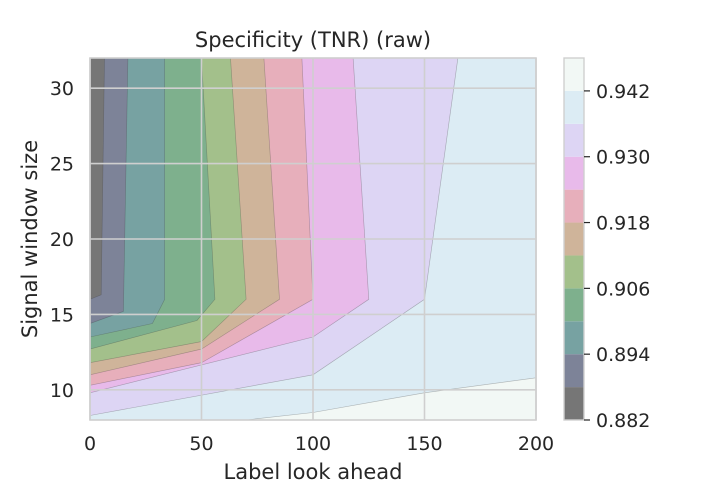 This screenshot has width=720, height=480. I want to click on colorbar-frame, so click(574, 239).